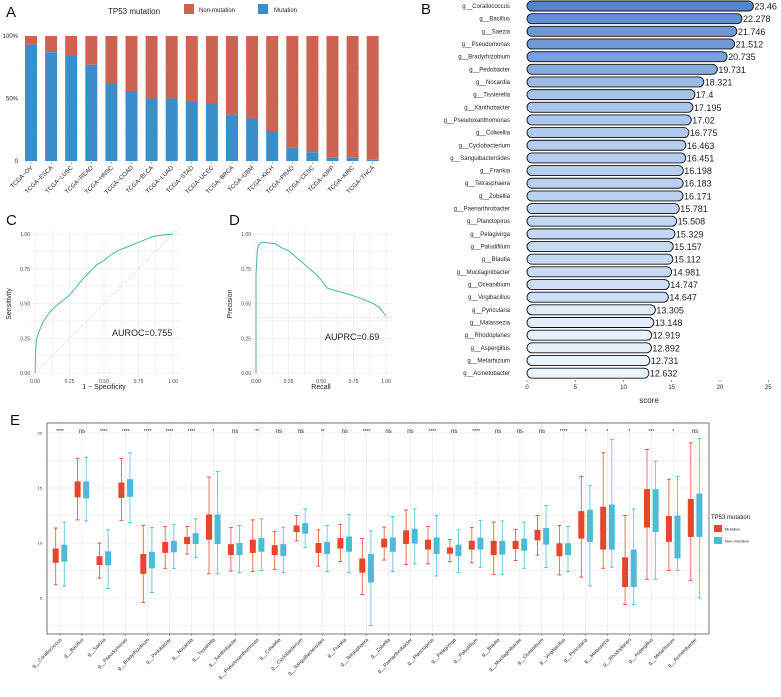 The image size is (781, 697). Describe the element at coordinates (667, 336) in the screenshot. I see `bar-value-label: 12.919` at that location.